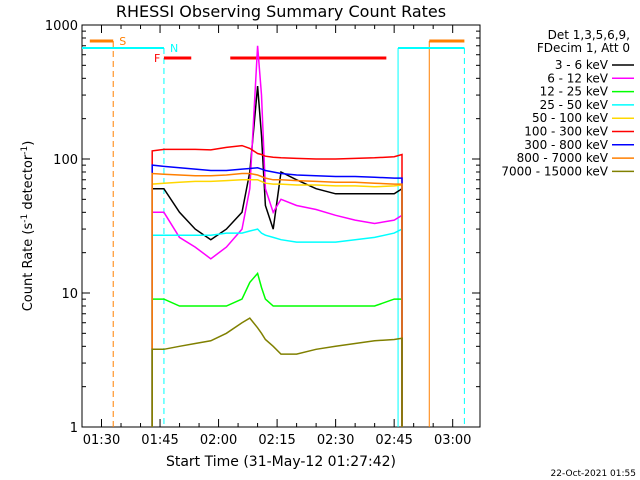 This screenshot has height=480, width=640. Describe the element at coordinates (74, 428) in the screenshot. I see `y-tick-label: 1` at that location.